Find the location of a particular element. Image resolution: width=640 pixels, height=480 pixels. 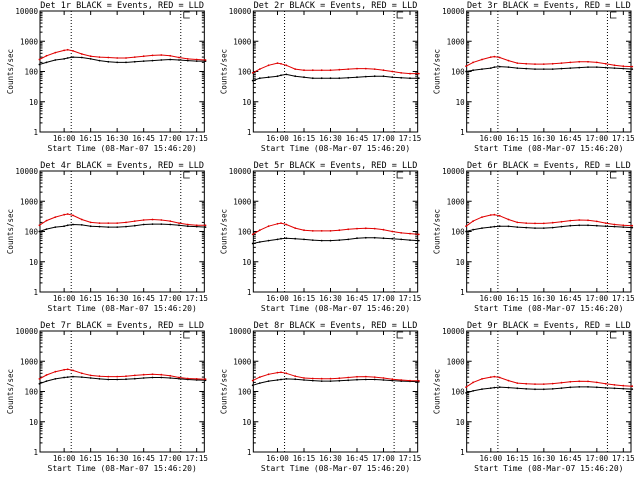

x-tick-label: 16:45 is located at coordinates (357, 298).